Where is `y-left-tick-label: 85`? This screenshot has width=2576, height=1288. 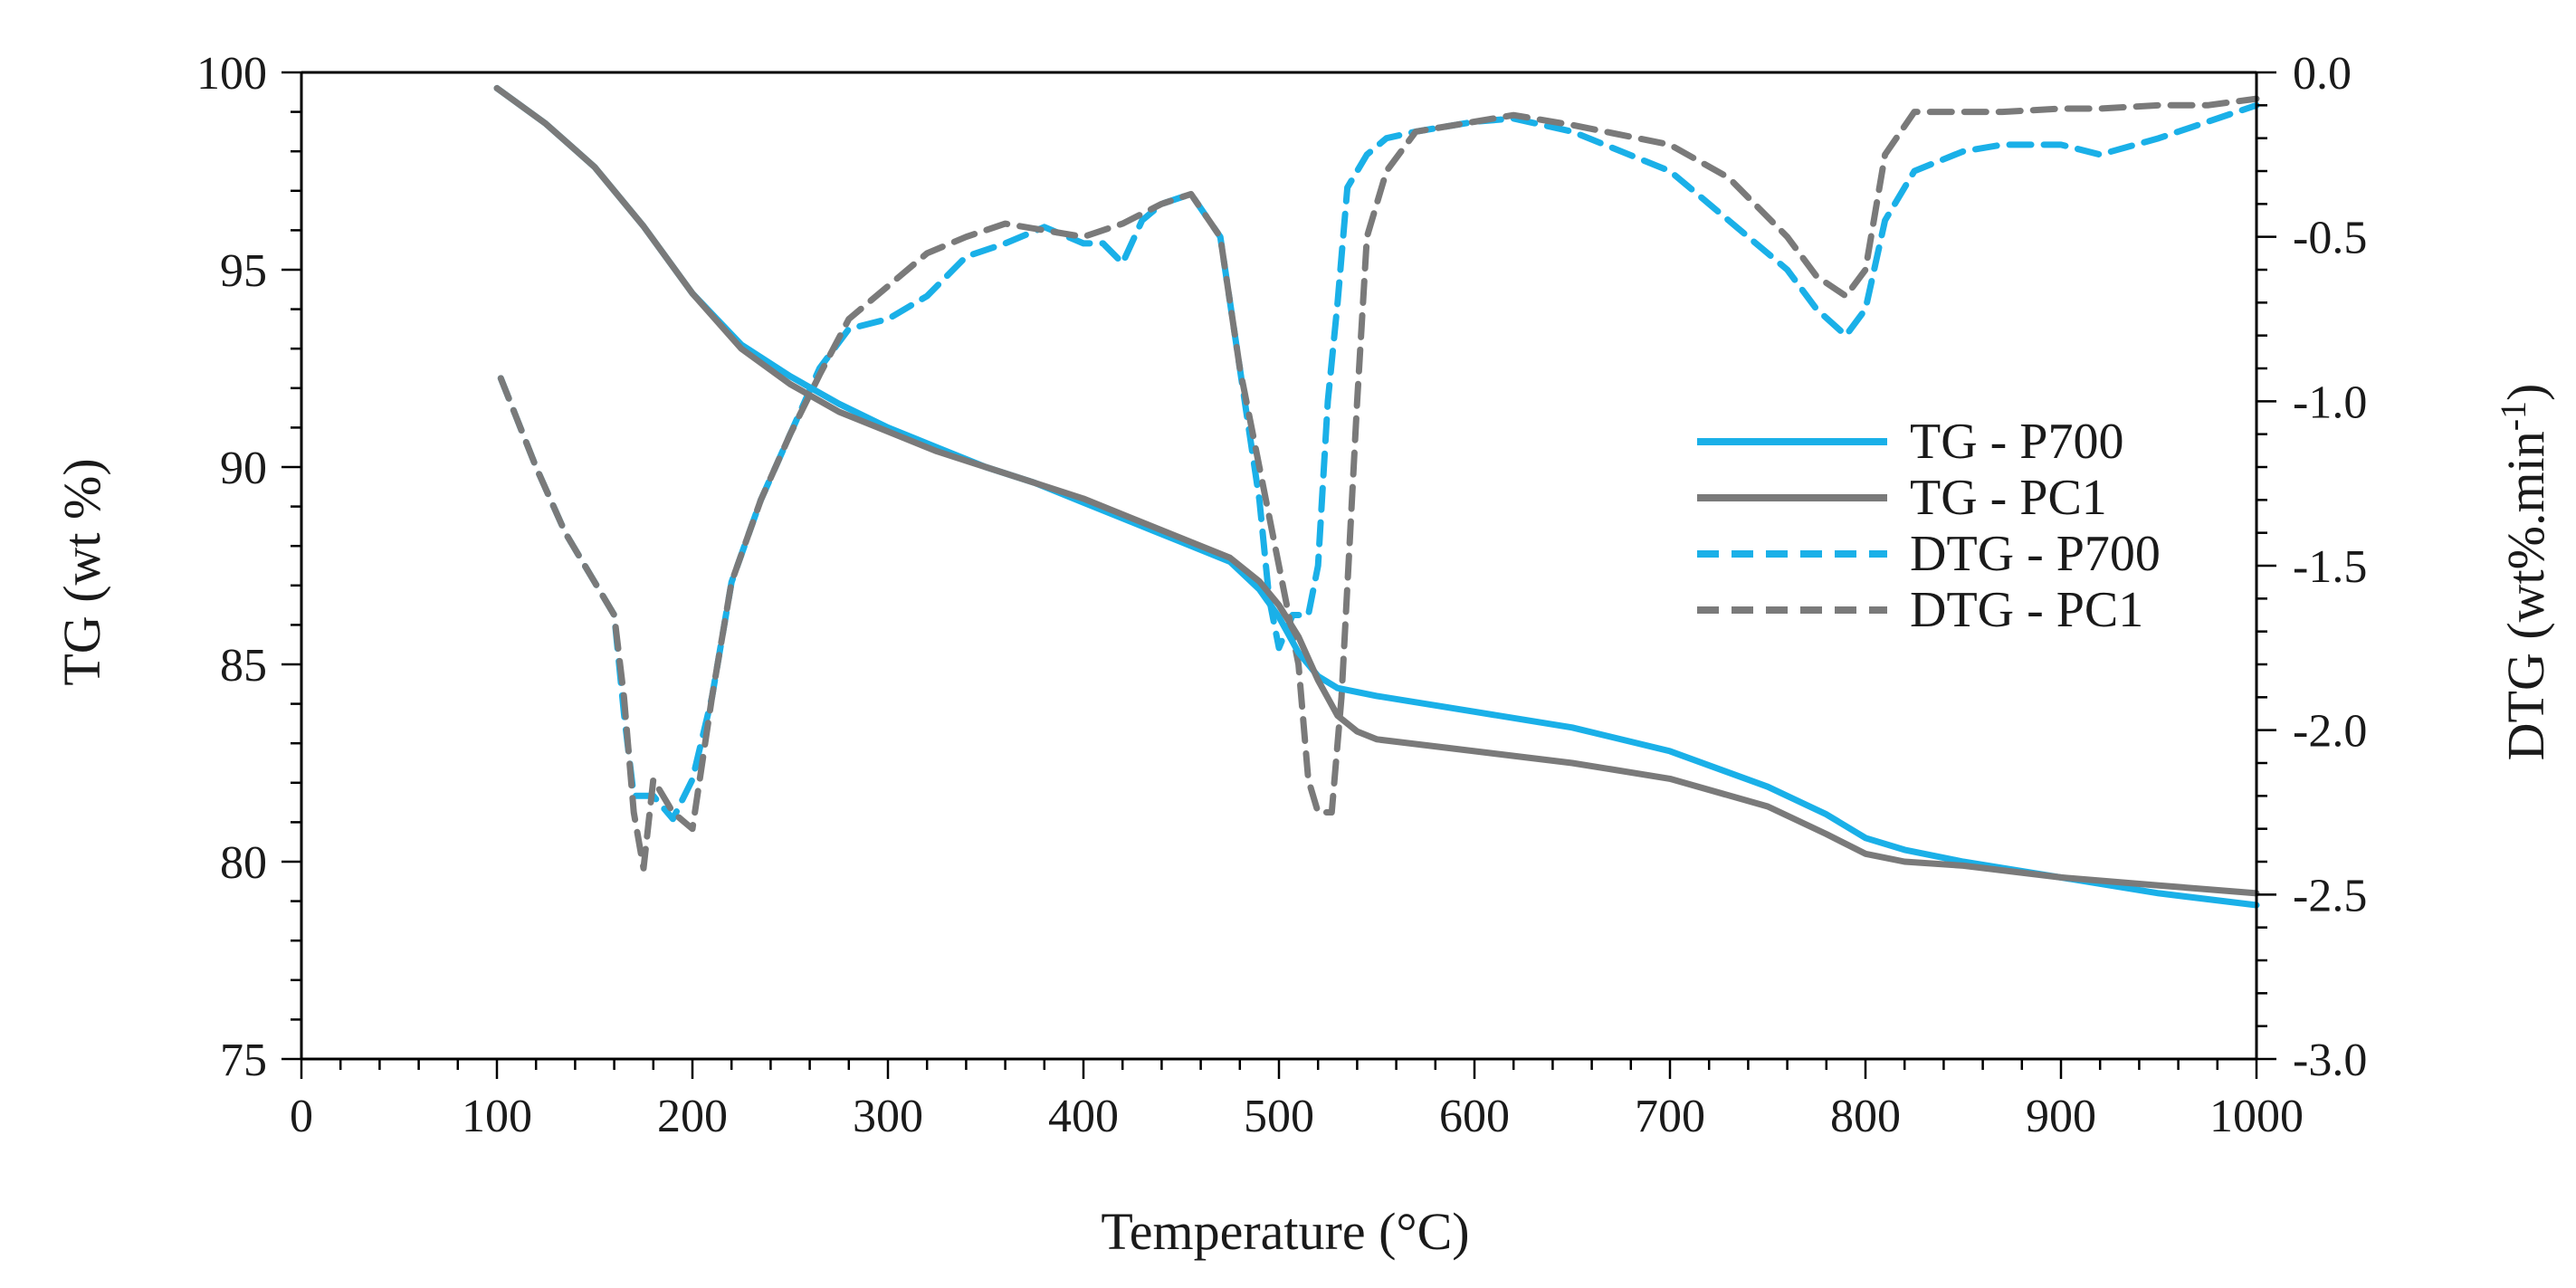
y-left-tick-label: 85 is located at coordinates (244, 666).